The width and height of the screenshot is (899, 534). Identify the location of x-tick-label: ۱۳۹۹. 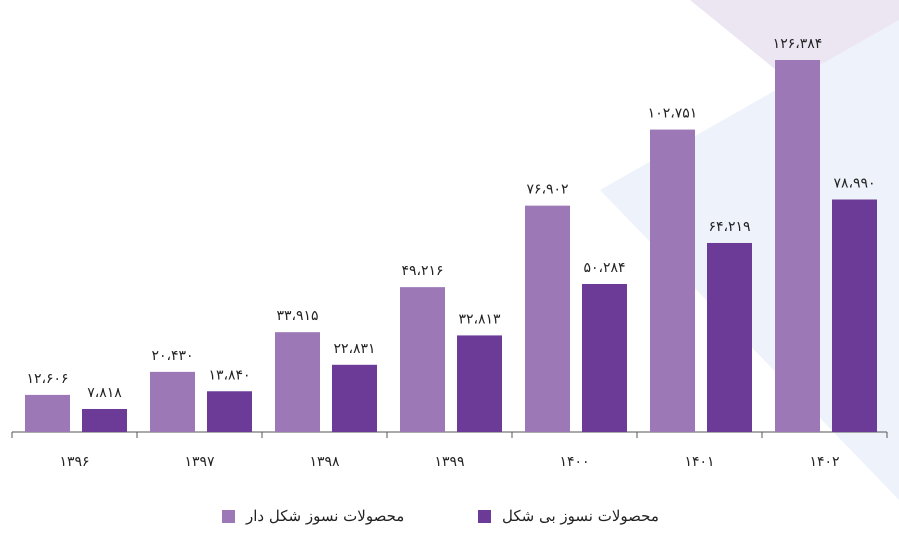
(449, 462).